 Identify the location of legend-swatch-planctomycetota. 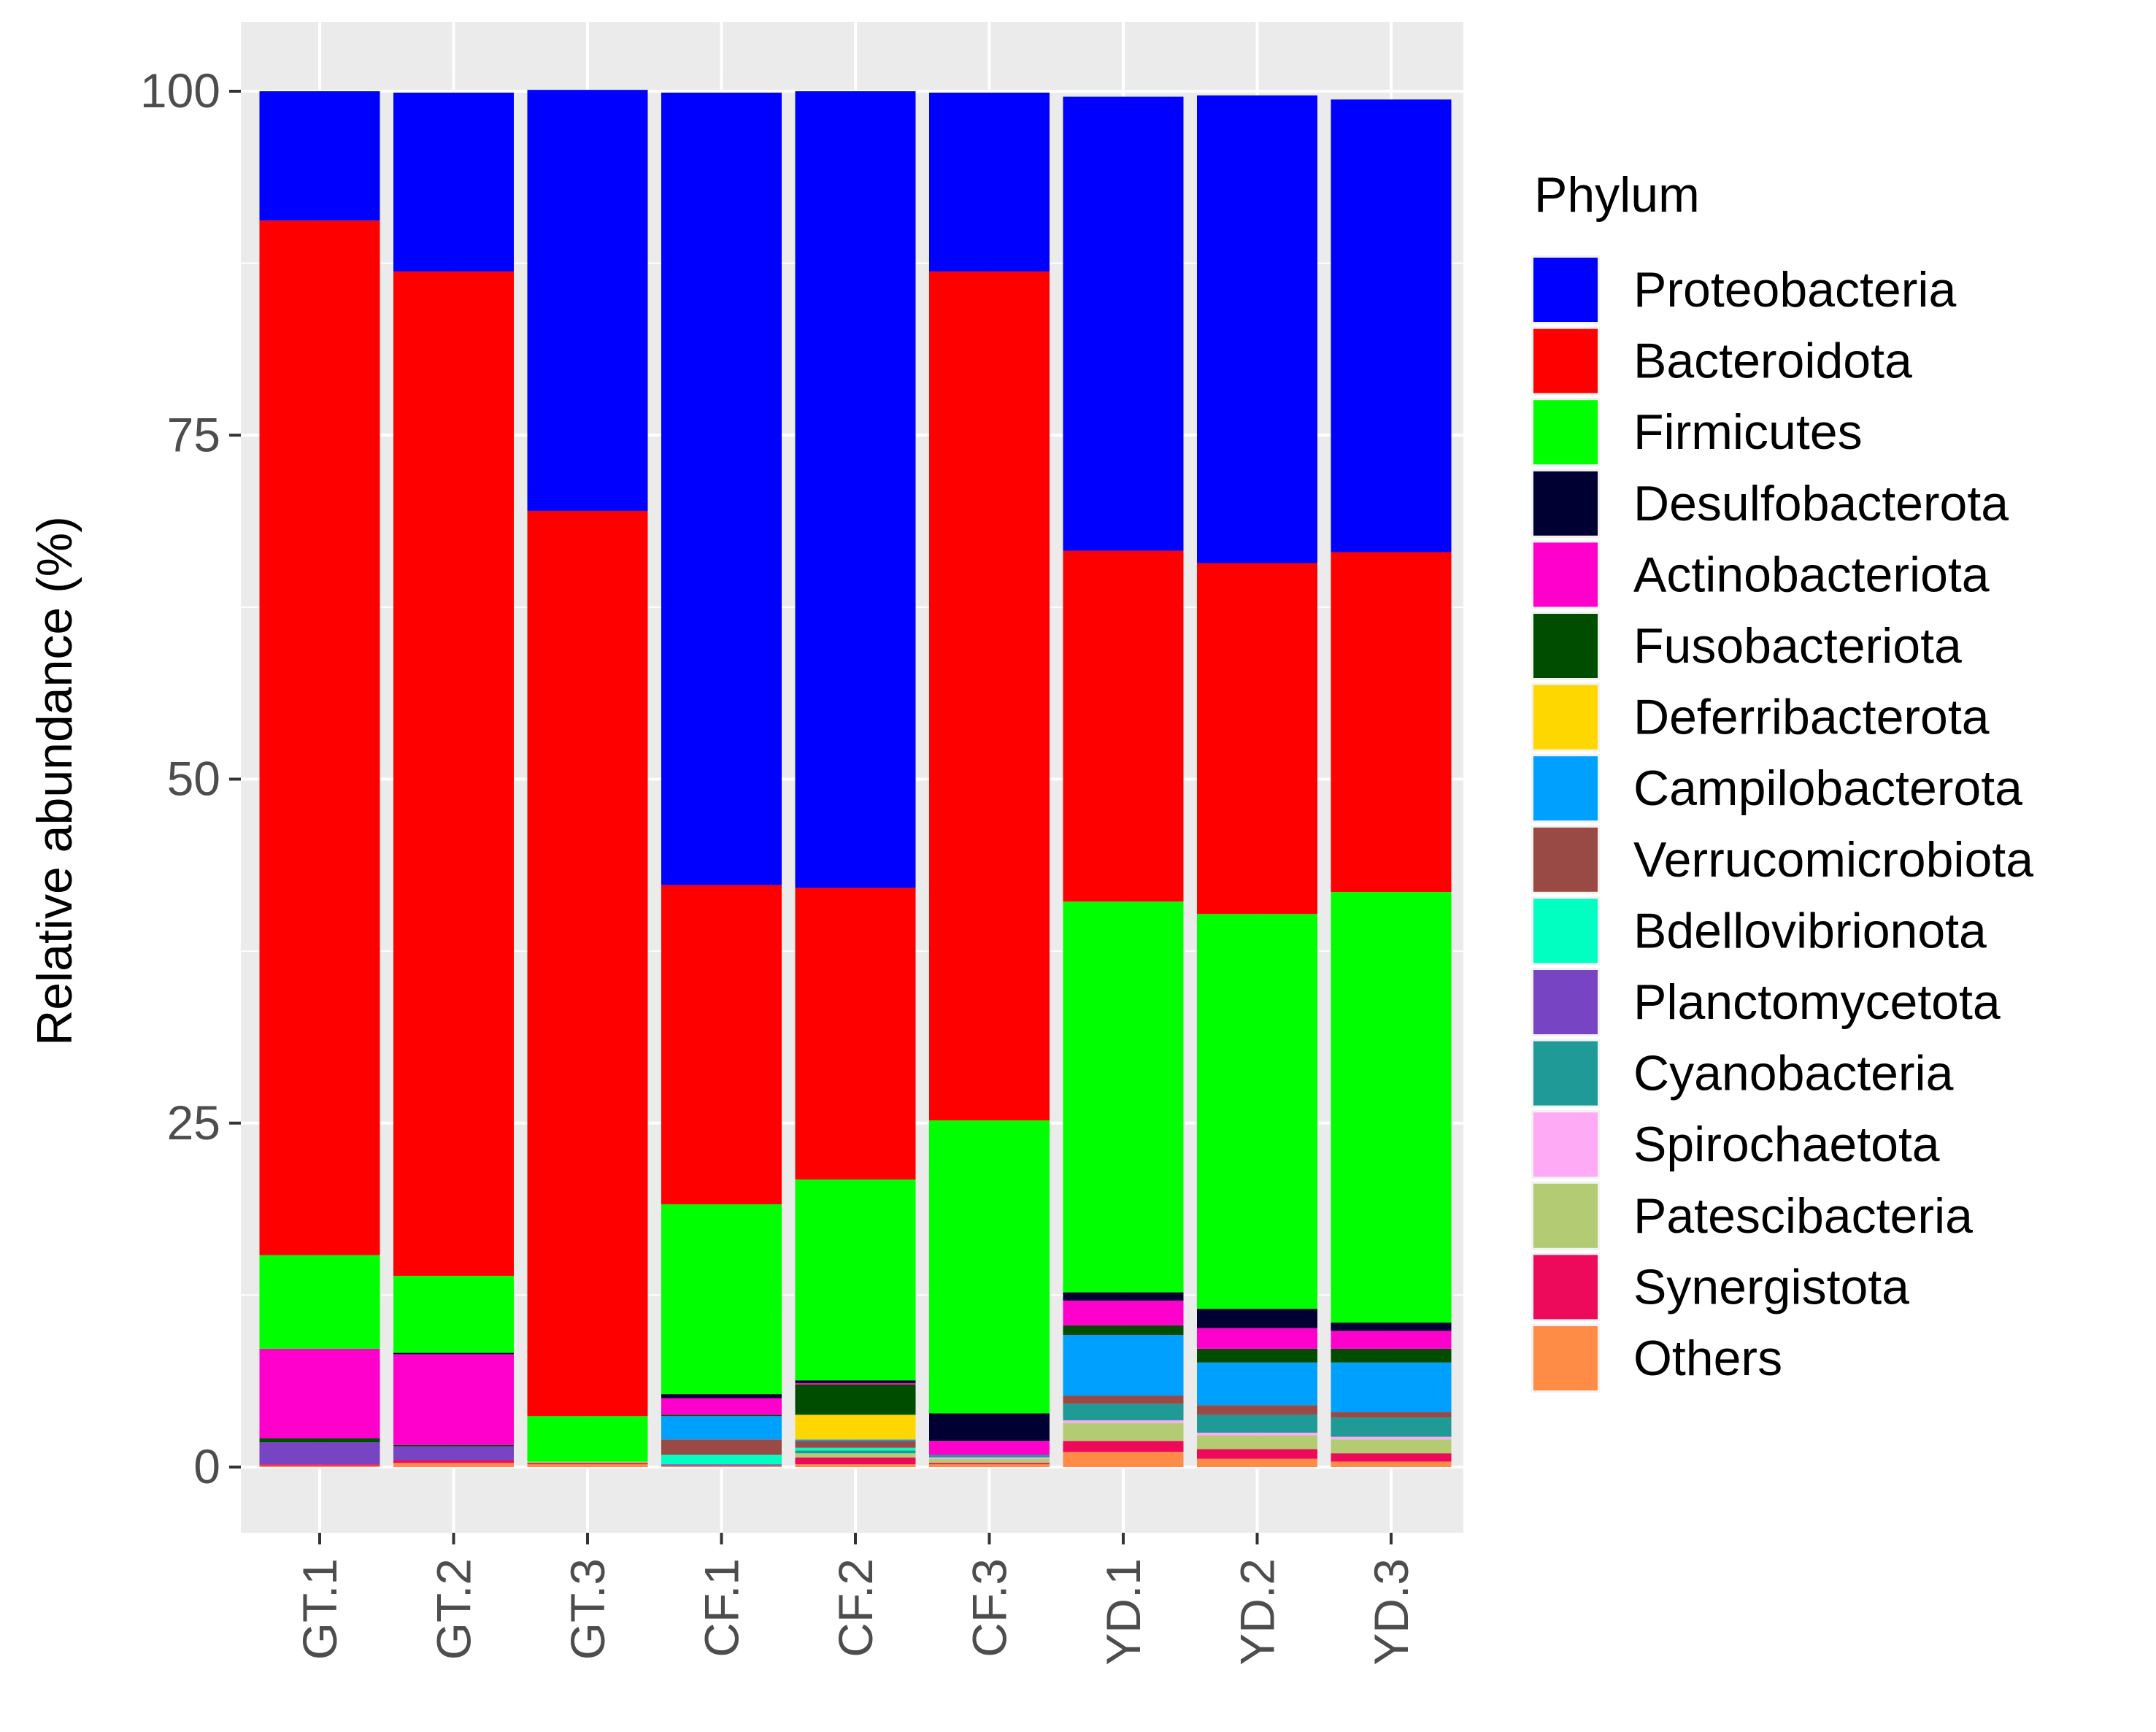
(1565, 1002).